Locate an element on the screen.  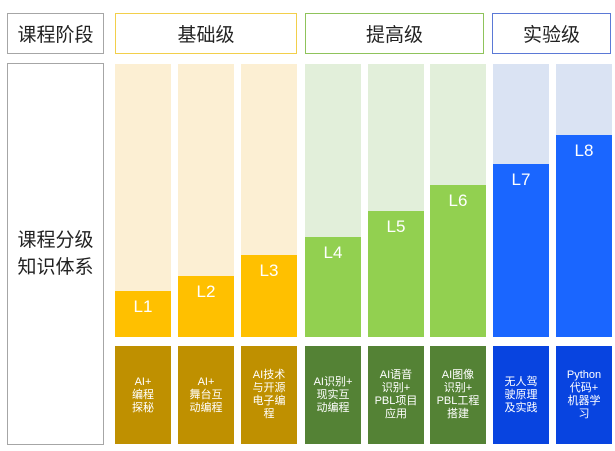
level-column-l1: L1 is located at coordinates (143, 200).